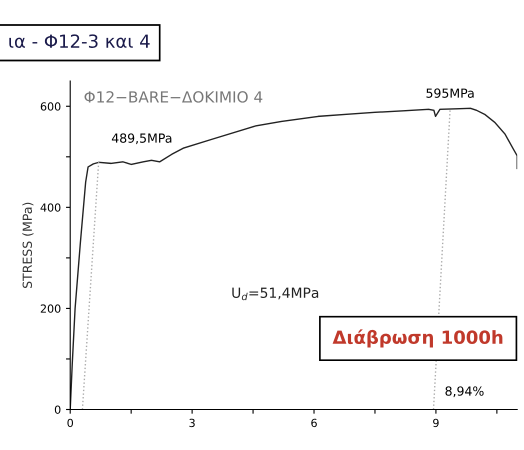  I want to click on chart-title: ια - Φ12-3 και 4, so click(79, 41).